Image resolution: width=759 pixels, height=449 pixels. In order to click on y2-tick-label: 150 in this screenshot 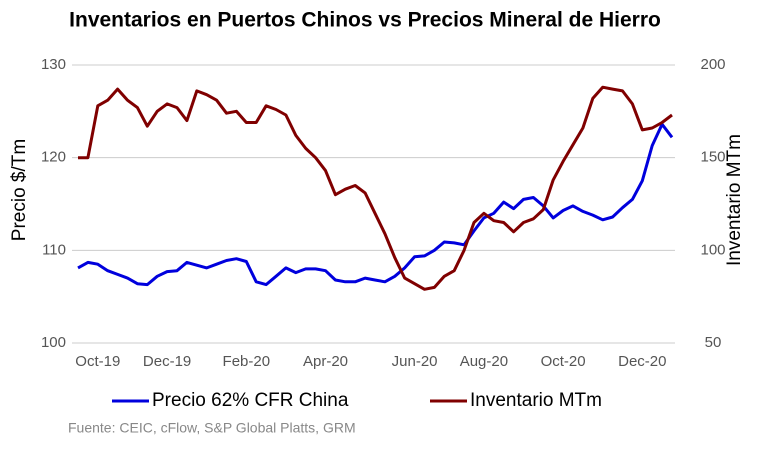, I will do `click(712, 157)`.